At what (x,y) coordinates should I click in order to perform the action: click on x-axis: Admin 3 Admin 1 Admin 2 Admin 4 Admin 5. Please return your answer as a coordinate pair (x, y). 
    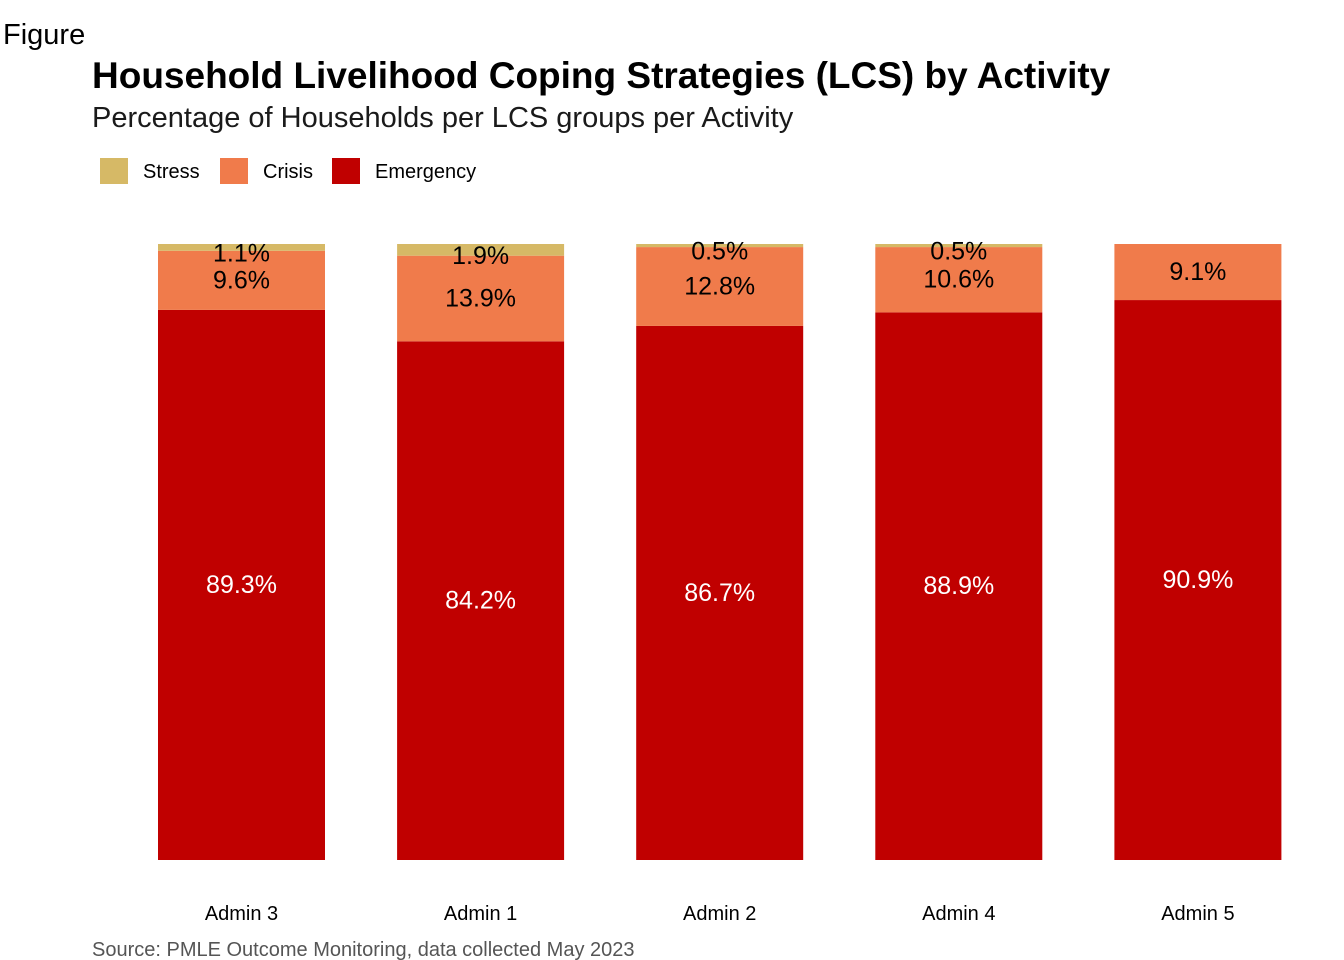
    Looking at the image, I should click on (720, 914).